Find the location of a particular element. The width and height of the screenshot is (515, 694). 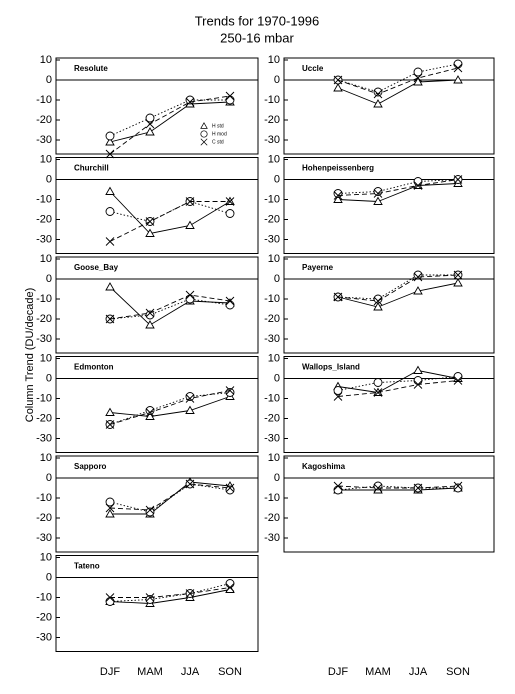

x-tick-label: DJF is located at coordinates (338, 672).